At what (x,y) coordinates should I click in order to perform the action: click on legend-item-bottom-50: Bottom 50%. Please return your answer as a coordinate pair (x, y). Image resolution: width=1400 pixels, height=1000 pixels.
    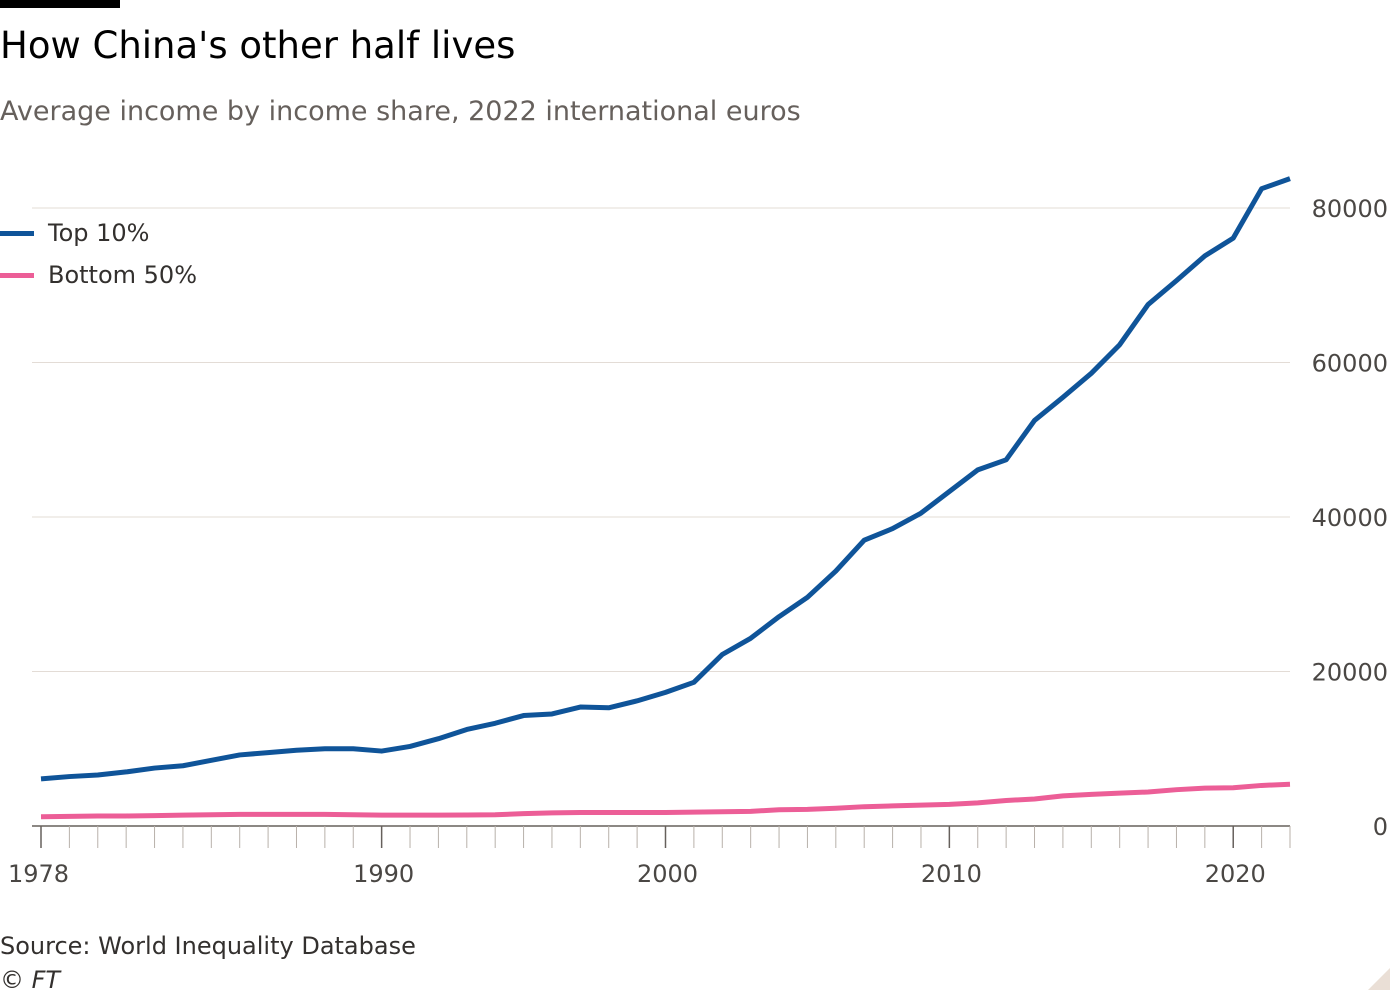
    Looking at the image, I should click on (98, 275).